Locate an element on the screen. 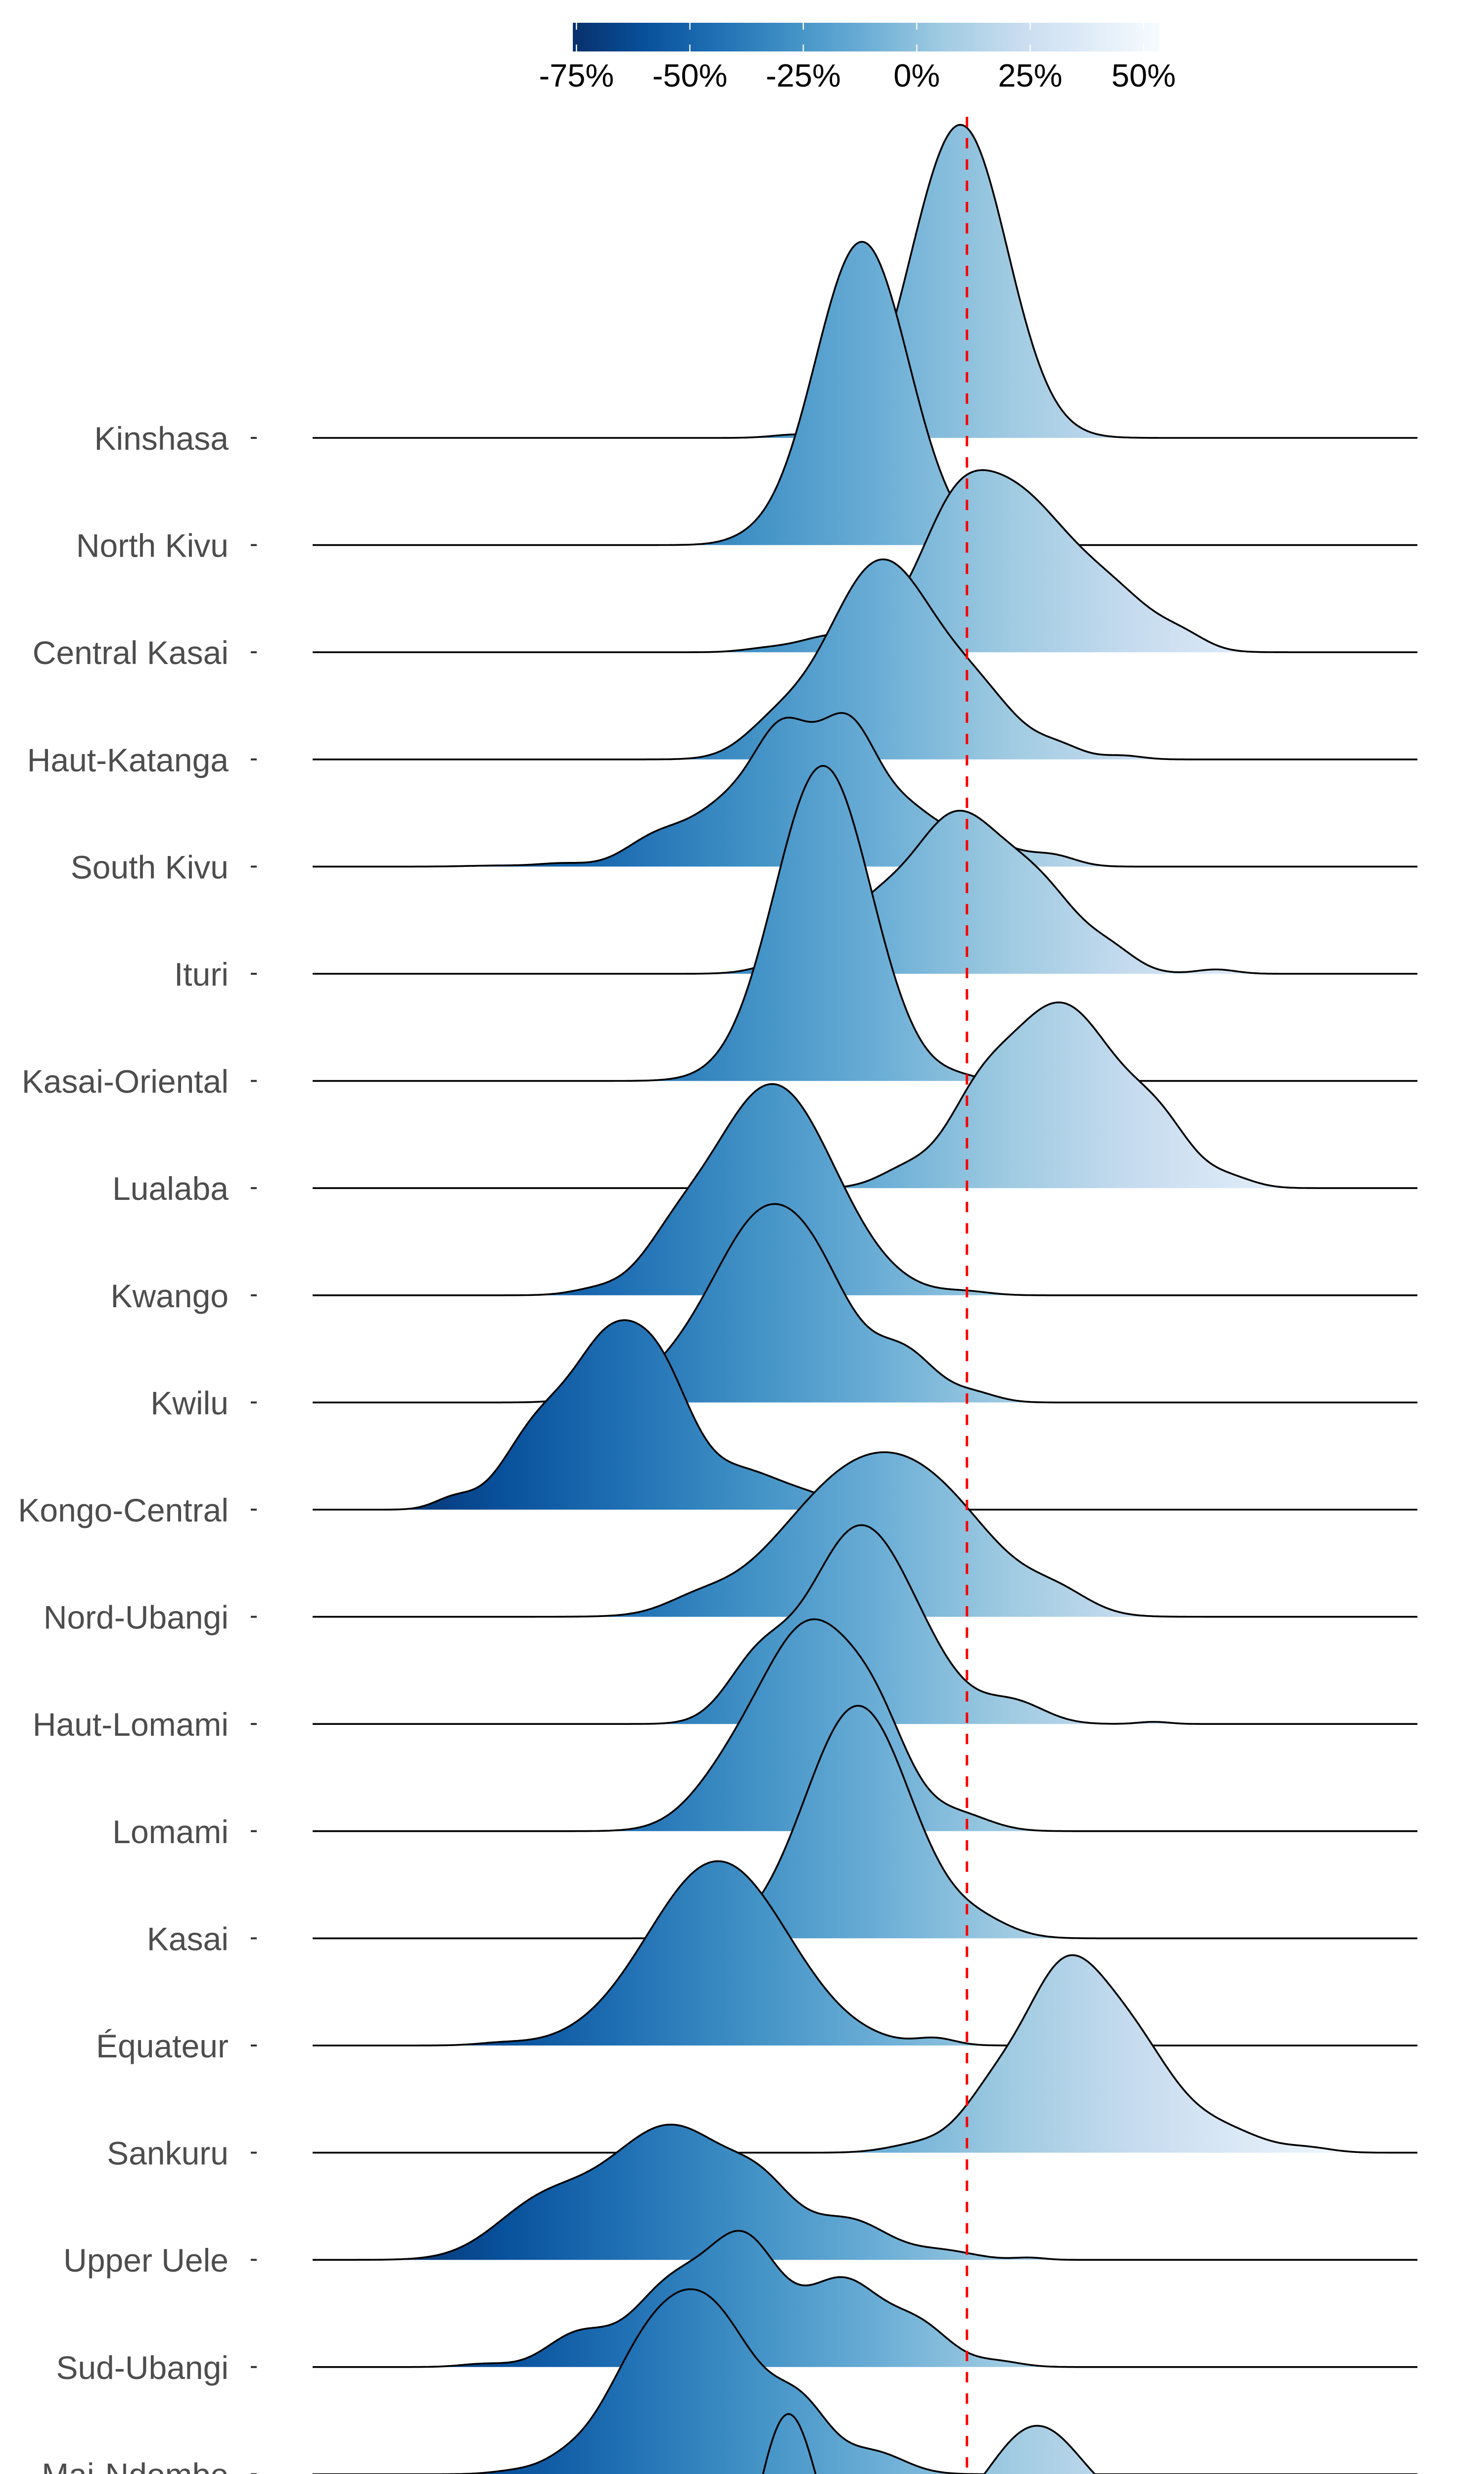  y-tick-label: North Kivu is located at coordinates (152, 546).